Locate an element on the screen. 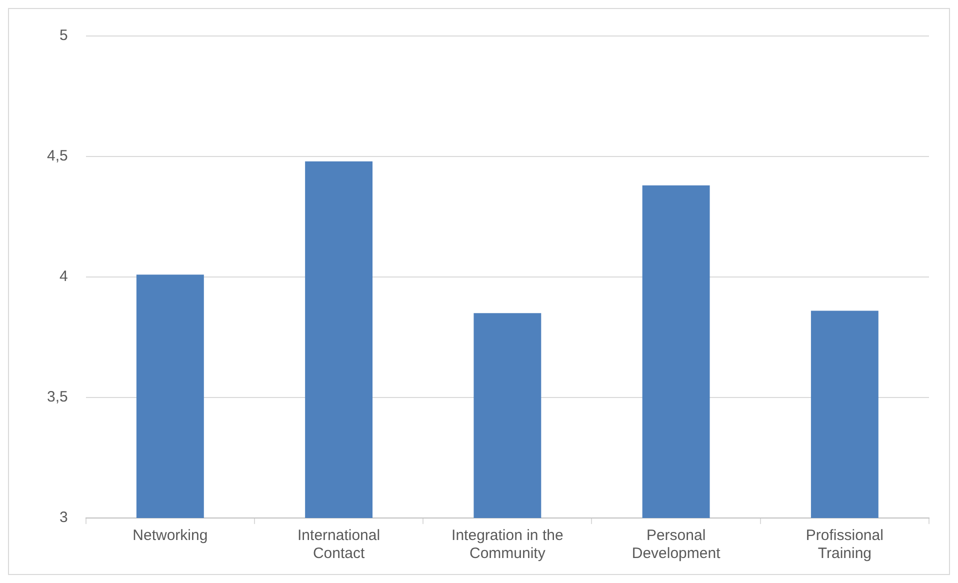 This screenshot has width=958, height=583. y-tick-label: 3 is located at coordinates (64, 517).